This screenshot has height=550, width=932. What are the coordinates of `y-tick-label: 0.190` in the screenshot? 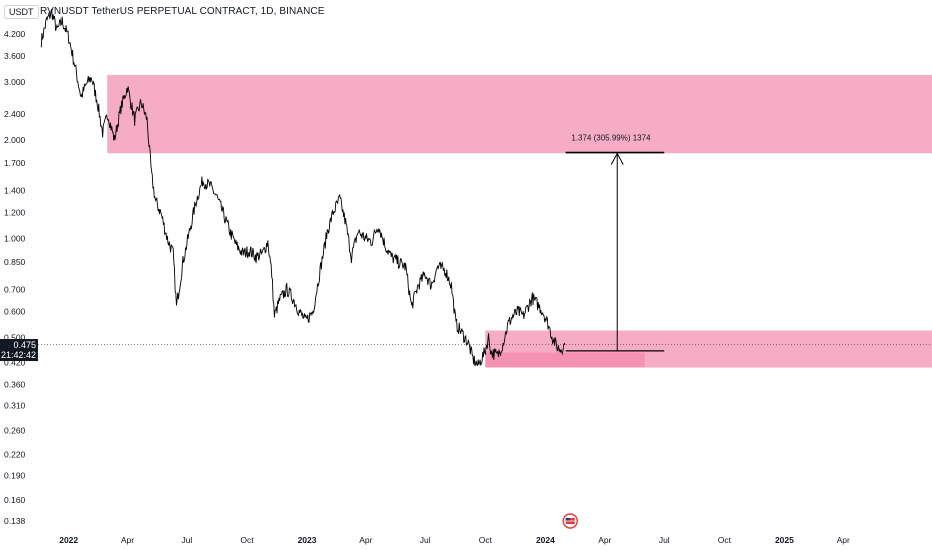 It's located at (15, 475).